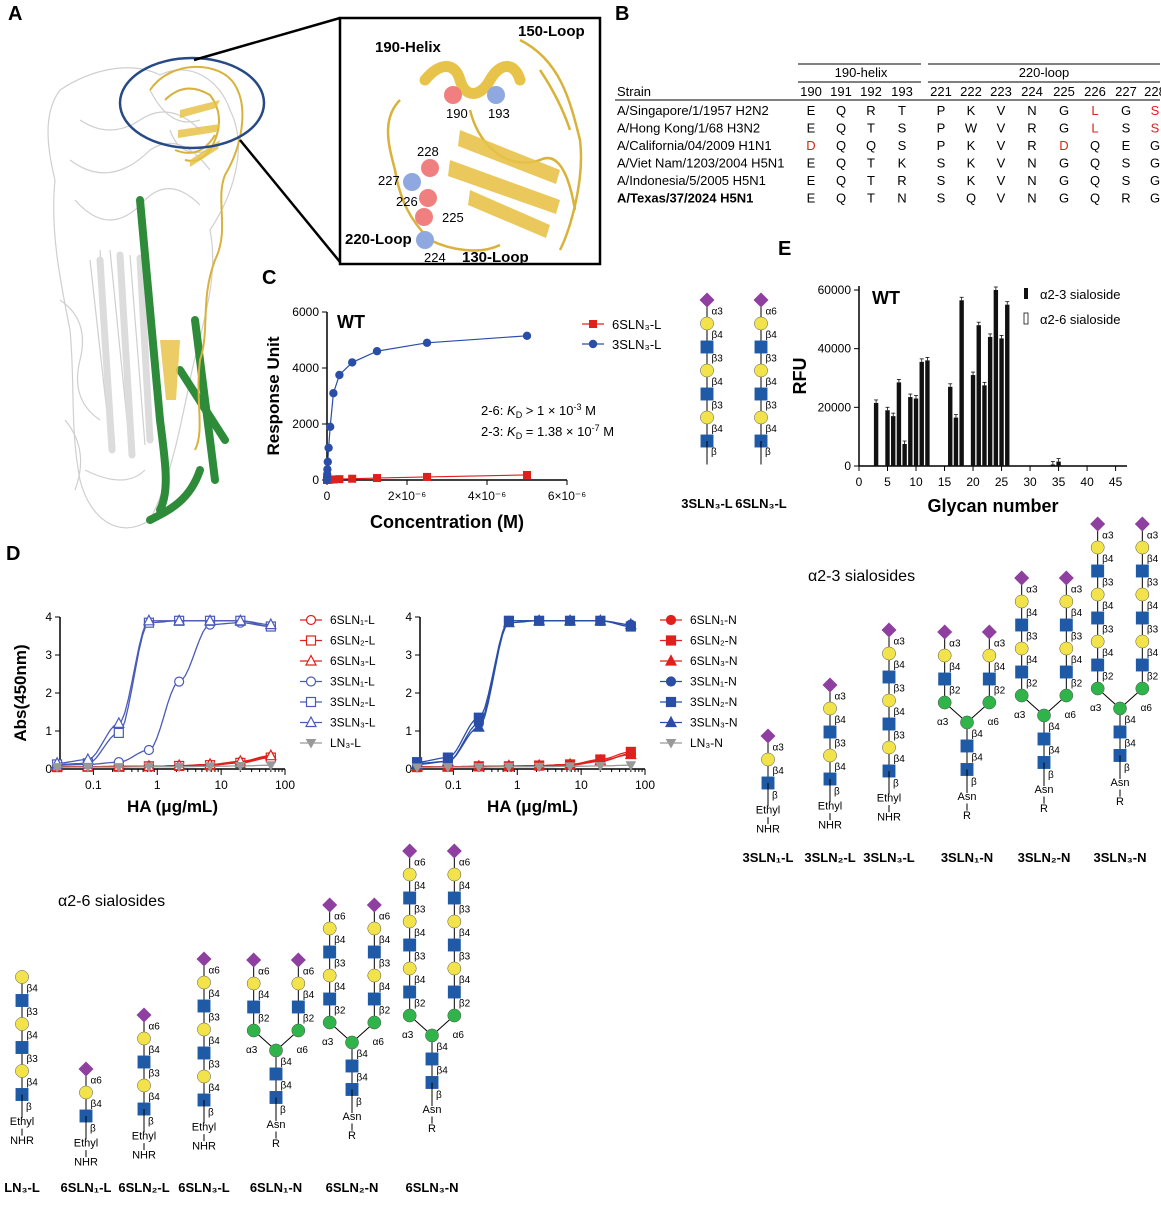 This screenshot has width=1161, height=1205. What do you see at coordinates (810, 145) in the screenshot?
I see `residue-cell: D` at bounding box center [810, 145].